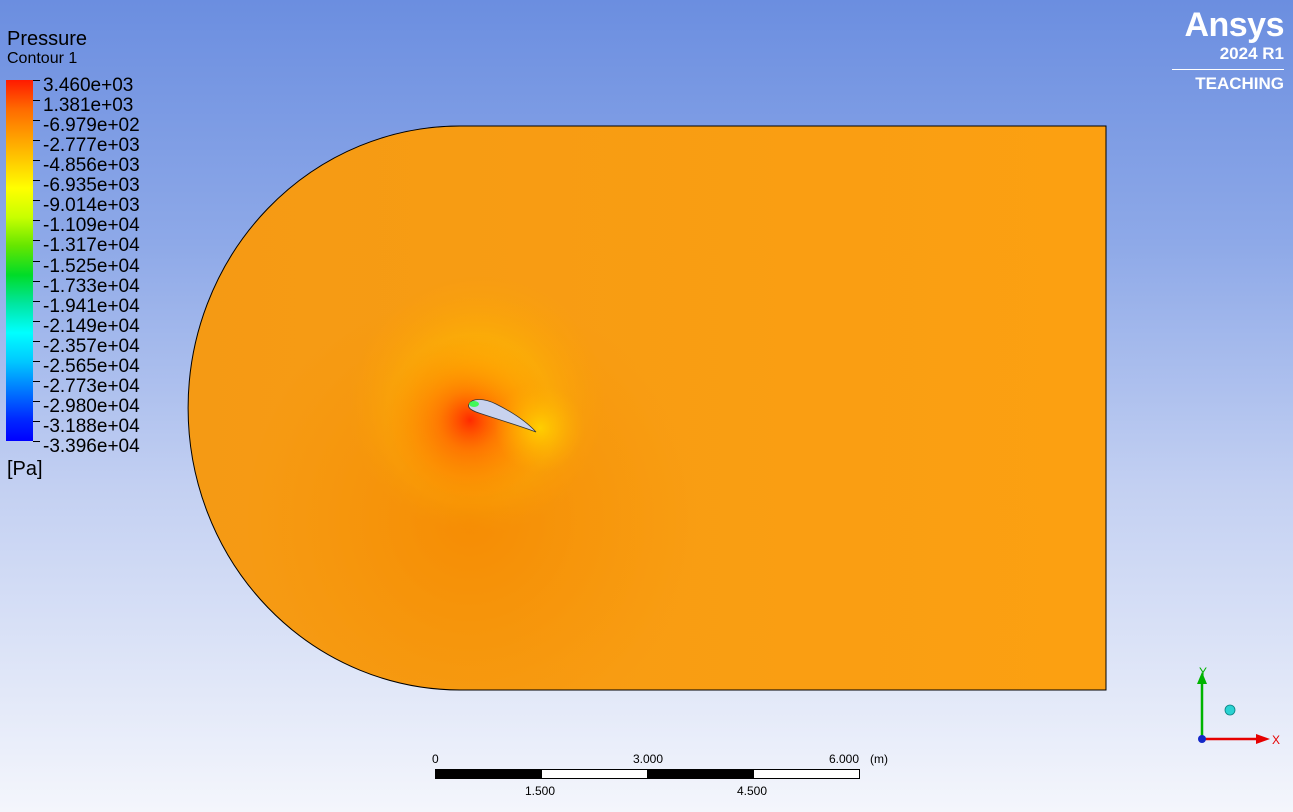 The width and height of the screenshot is (1293, 812). I want to click on logo-divider, so click(1228, 69).